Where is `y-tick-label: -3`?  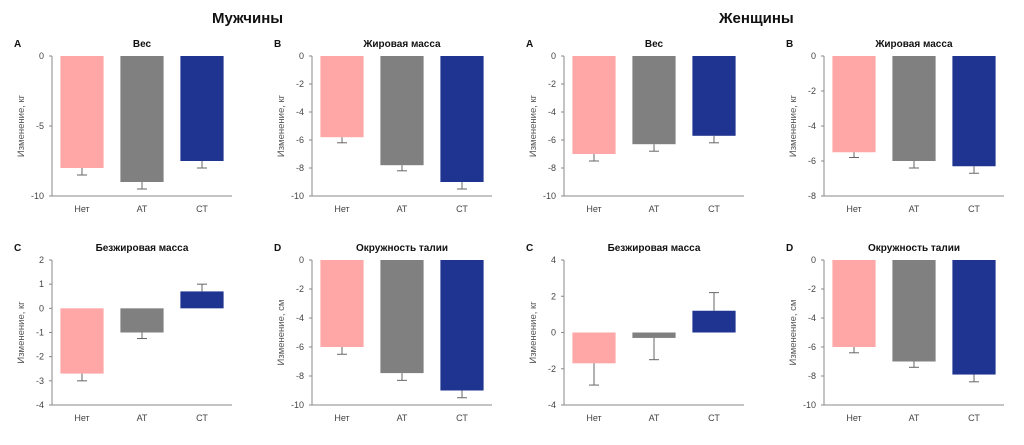 y-tick-label: -3 is located at coordinates (40, 381).